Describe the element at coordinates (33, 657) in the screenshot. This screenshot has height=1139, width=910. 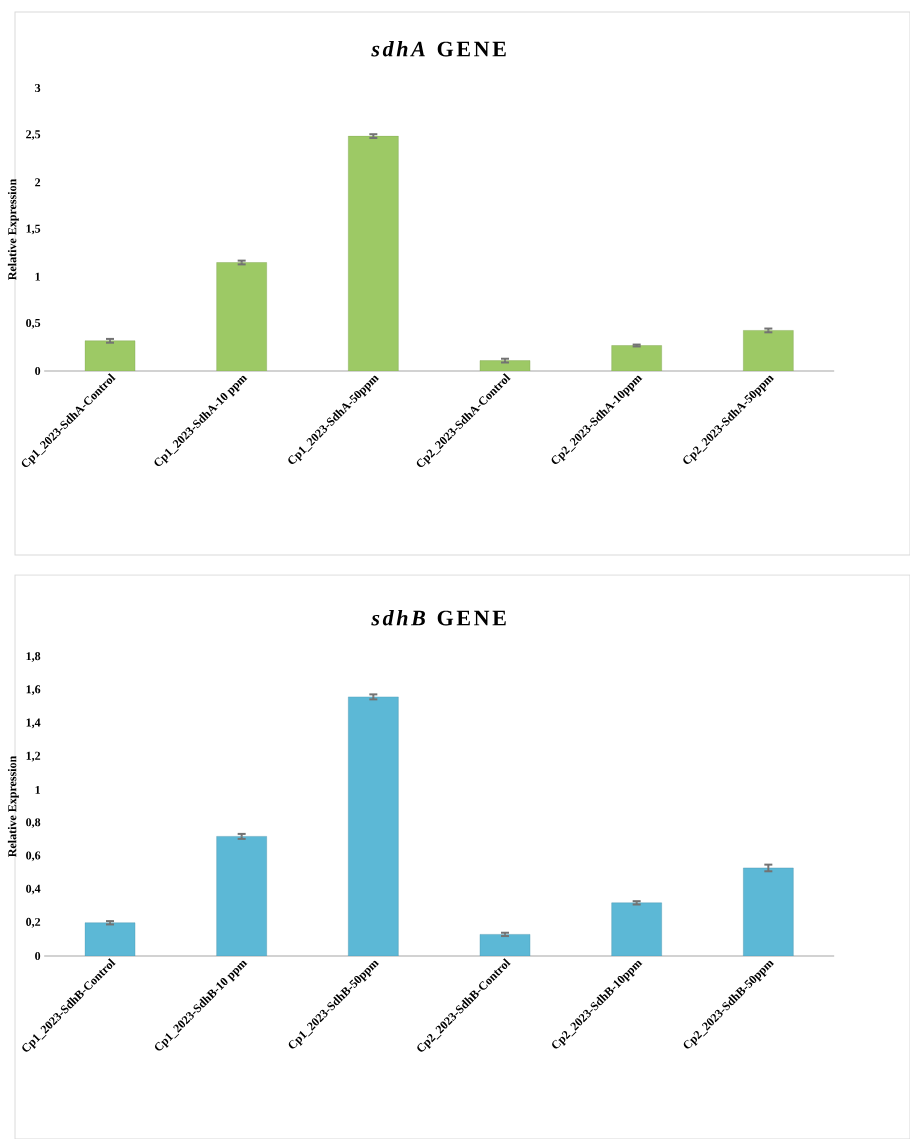
I see `y-tick-label: 1,8` at that location.